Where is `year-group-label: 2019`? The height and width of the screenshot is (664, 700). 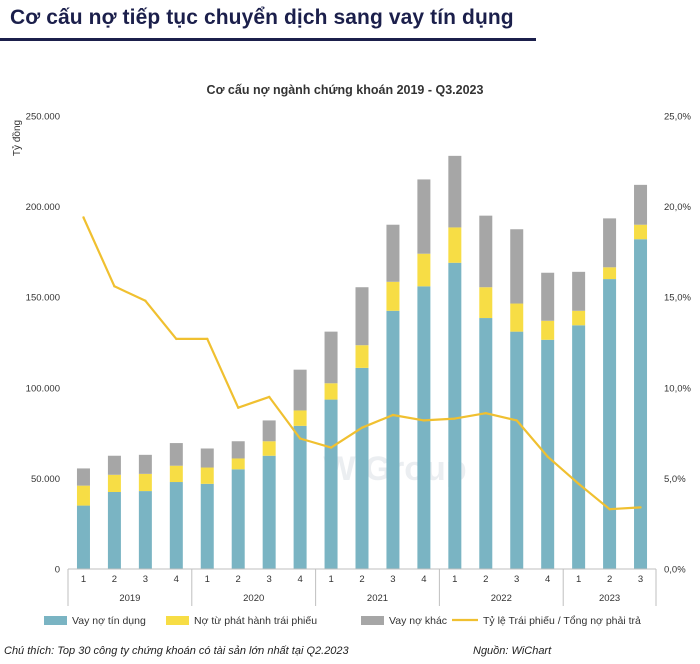 year-group-label: 2019 is located at coordinates (129, 598).